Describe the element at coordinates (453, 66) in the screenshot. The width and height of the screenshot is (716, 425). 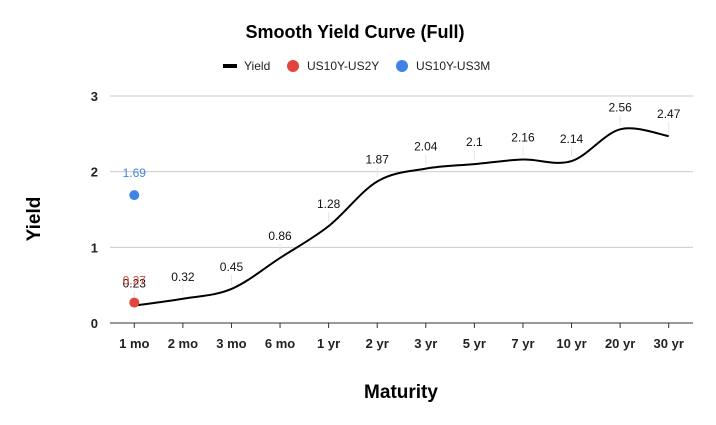
I see `legend-label-us10y-us3m: US10Y-US3M` at that location.